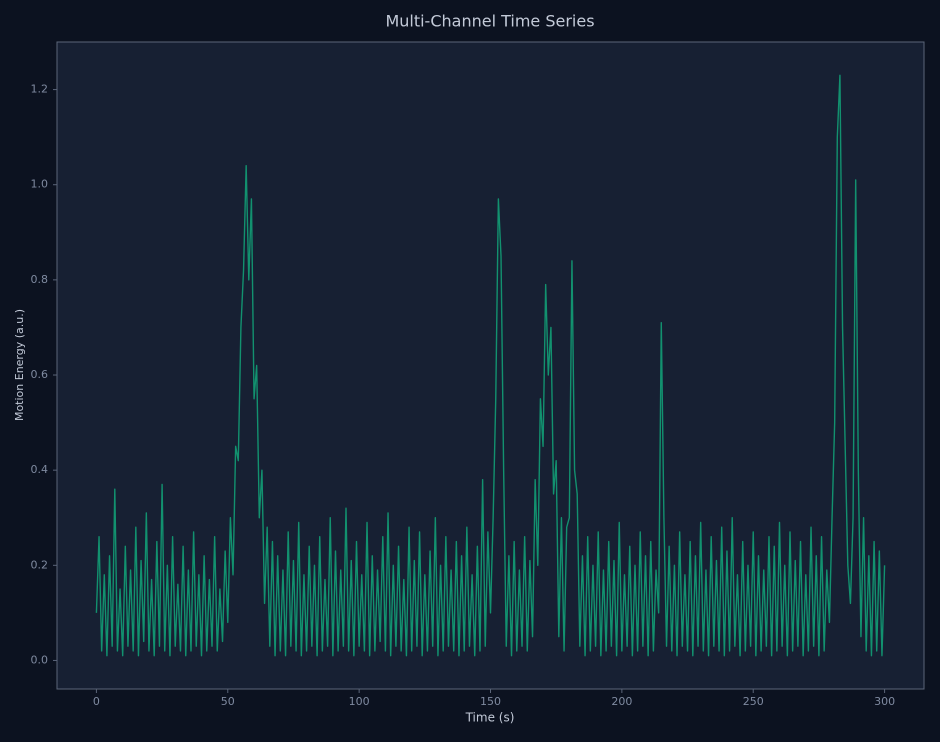 Image resolution: width=940 pixels, height=742 pixels. I want to click on y-tick-label: 1.0, so click(40, 184).